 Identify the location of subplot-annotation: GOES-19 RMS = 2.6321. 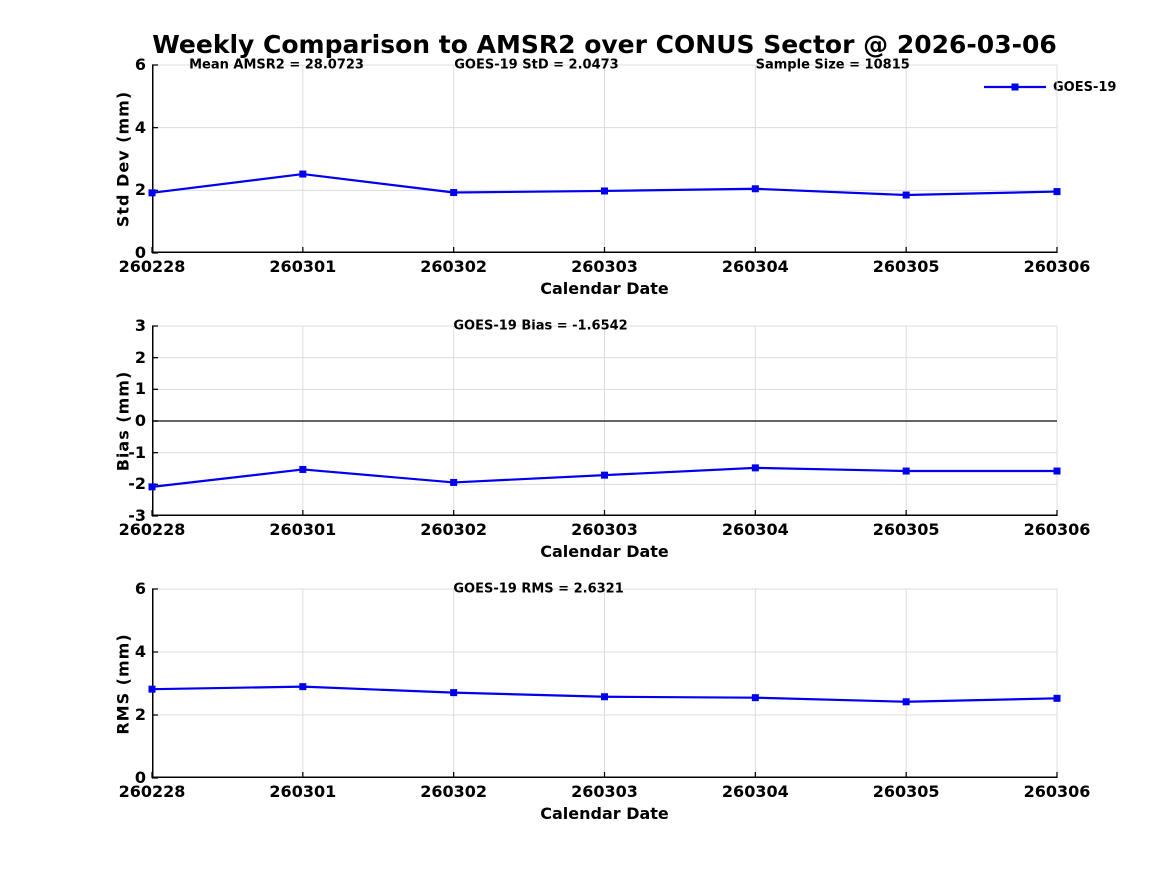
(538, 589).